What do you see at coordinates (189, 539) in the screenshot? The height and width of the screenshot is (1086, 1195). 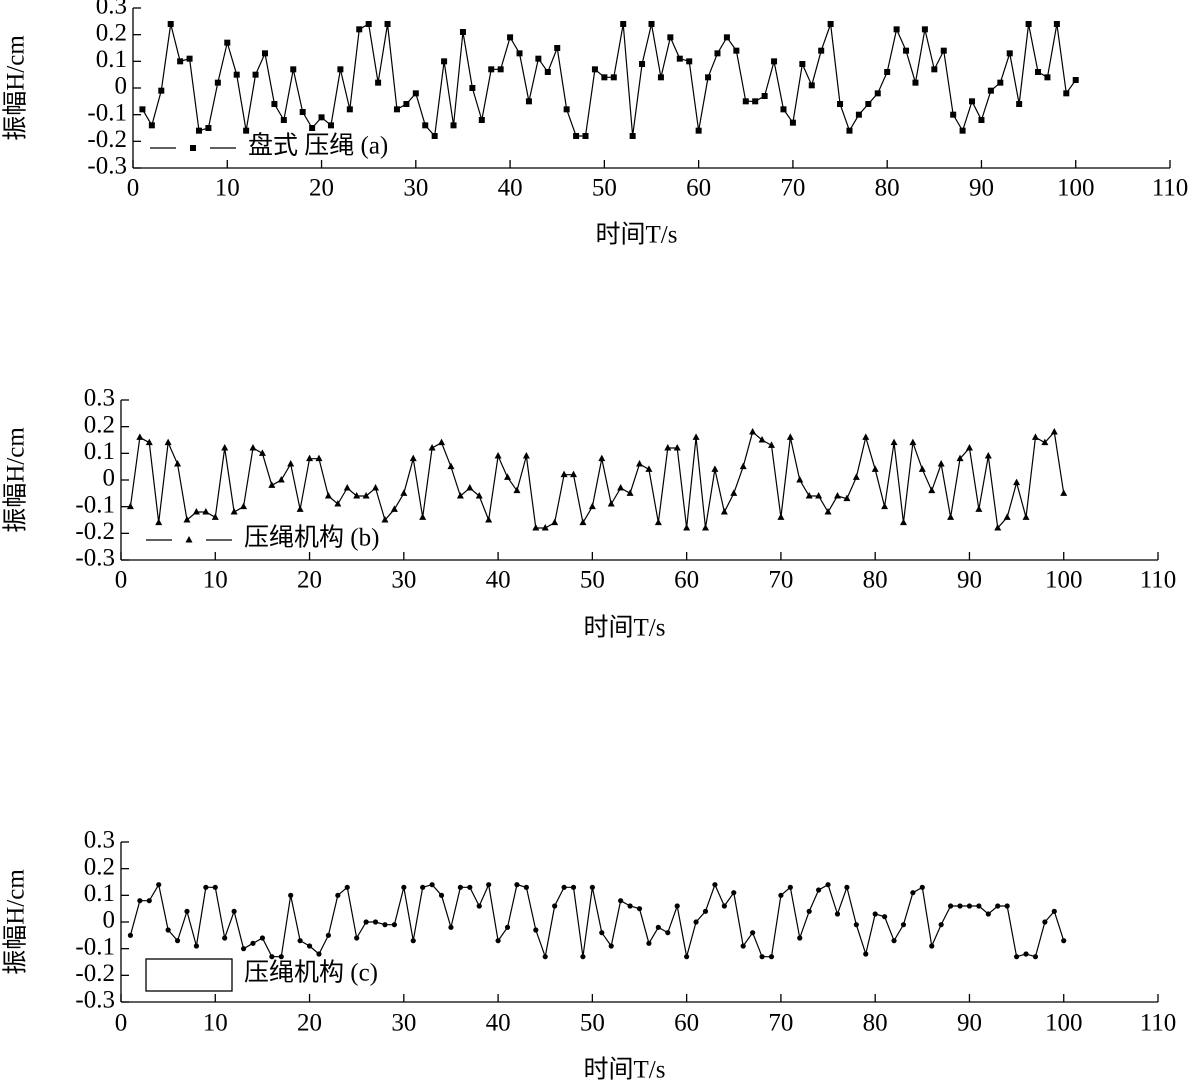 I see `legend-symbol` at bounding box center [189, 539].